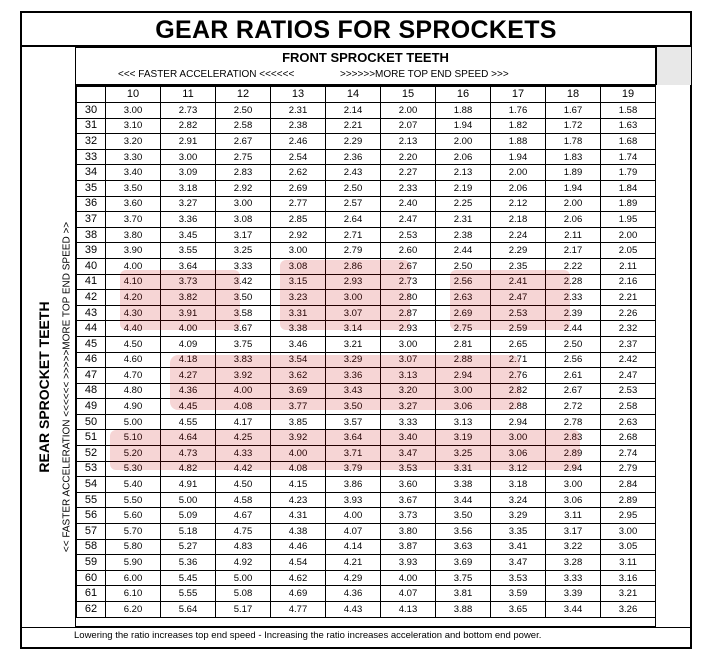 This screenshot has width=706, height=653. Describe the element at coordinates (206, 74) in the screenshot. I see `faster-acceleration-label: <<< FASTER ACCELERATION <<<<<<` at that location.